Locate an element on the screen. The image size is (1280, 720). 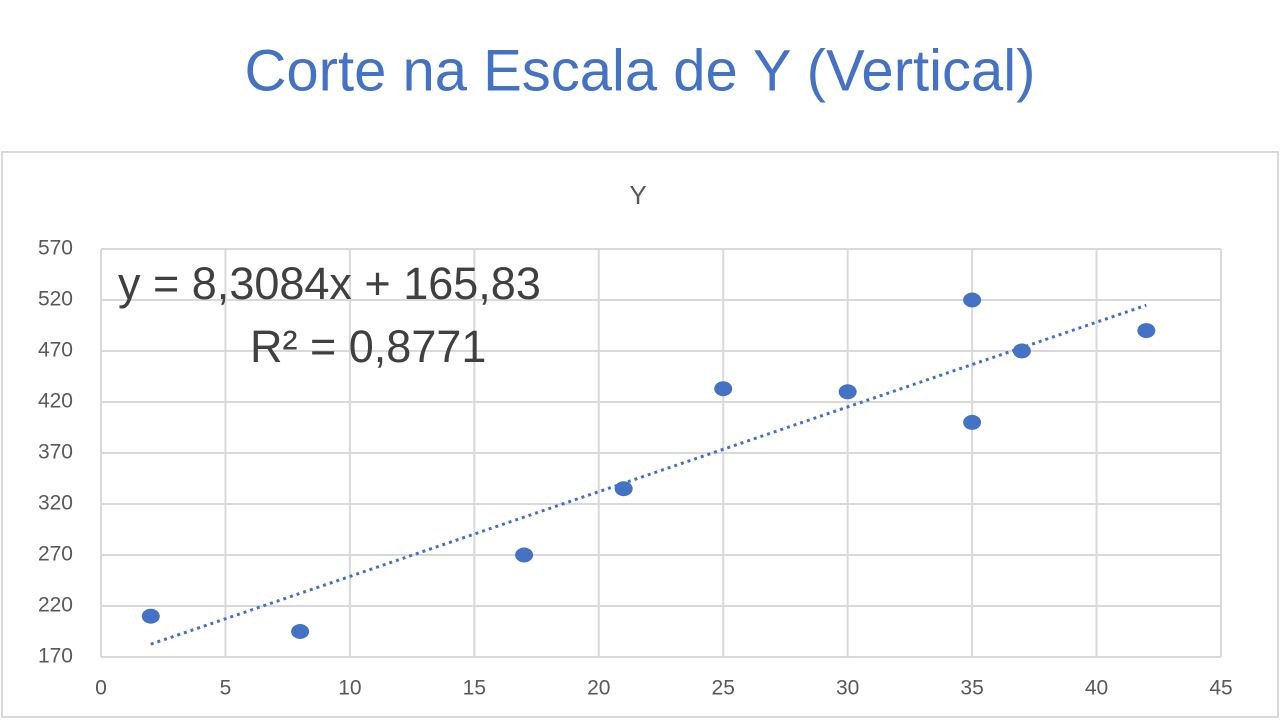
x-tick-label: 30 is located at coordinates (847, 688).